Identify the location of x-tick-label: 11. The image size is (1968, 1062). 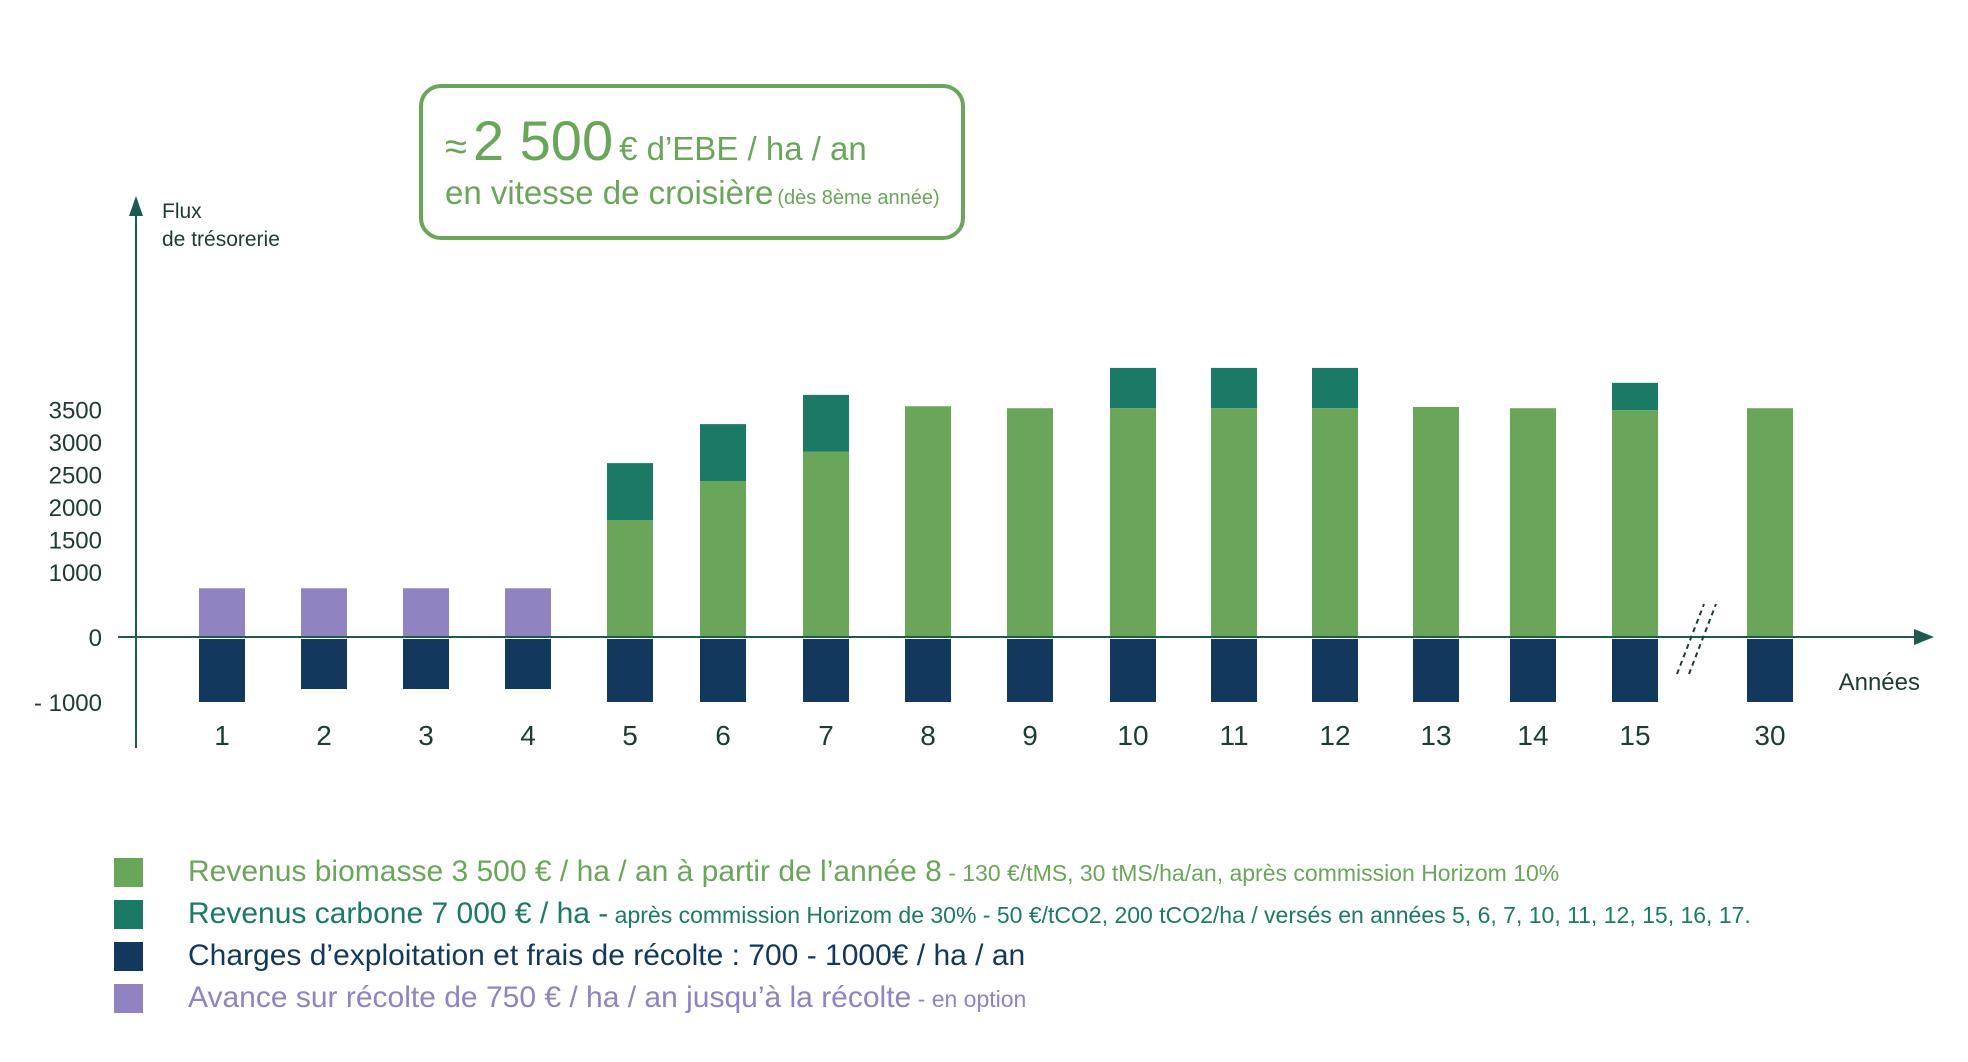
(1233, 735).